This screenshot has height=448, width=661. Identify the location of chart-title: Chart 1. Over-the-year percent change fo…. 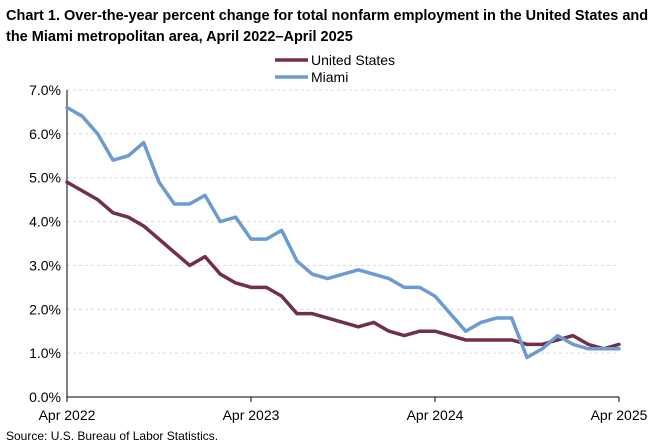
(327, 26).